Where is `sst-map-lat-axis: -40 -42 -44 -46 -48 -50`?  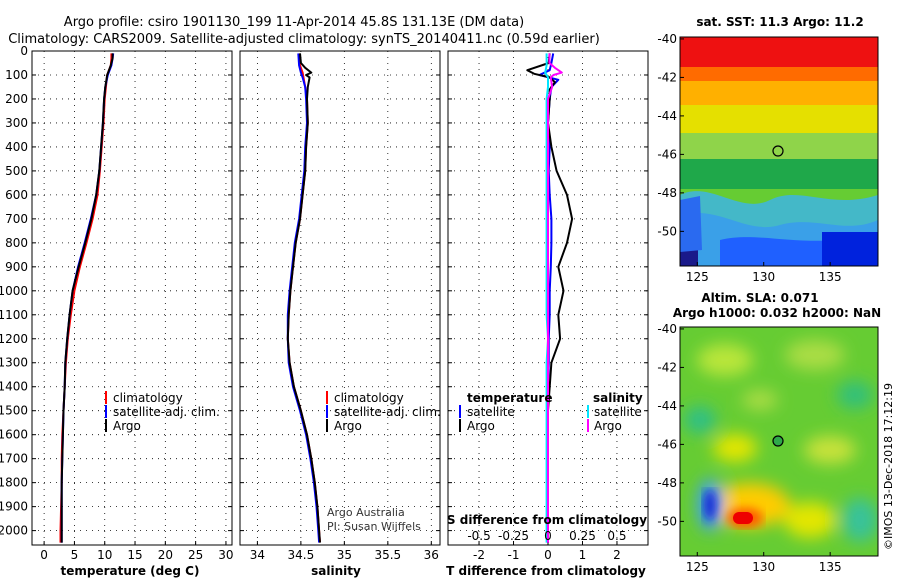 sst-map-lat-axis: -40 -42 -44 -46 -48 -50 is located at coordinates (670, 135).